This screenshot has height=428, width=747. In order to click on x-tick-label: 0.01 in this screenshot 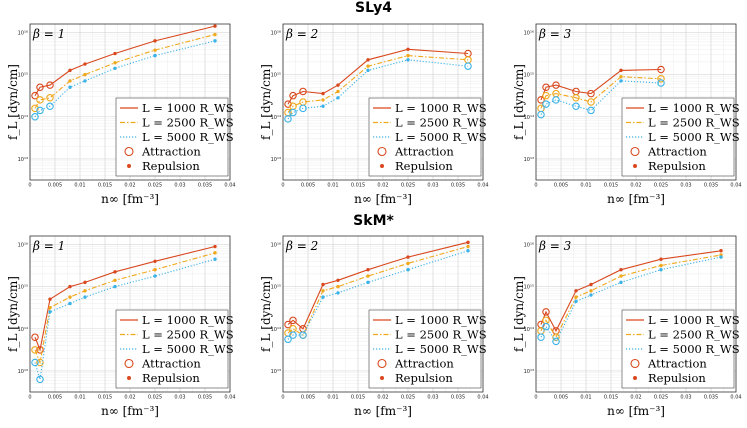, I will do `click(79, 398)`.